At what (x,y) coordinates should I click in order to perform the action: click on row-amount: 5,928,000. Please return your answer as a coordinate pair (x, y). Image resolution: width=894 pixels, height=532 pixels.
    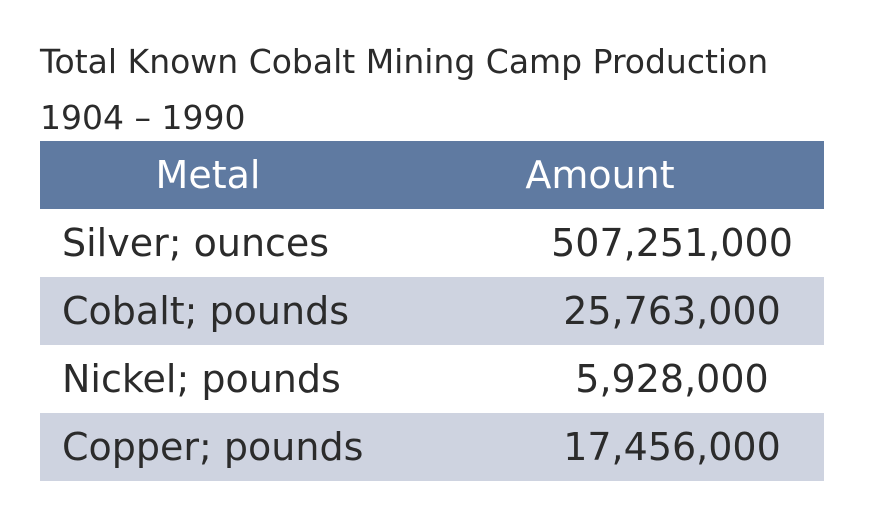
    Looking at the image, I should click on (672, 379).